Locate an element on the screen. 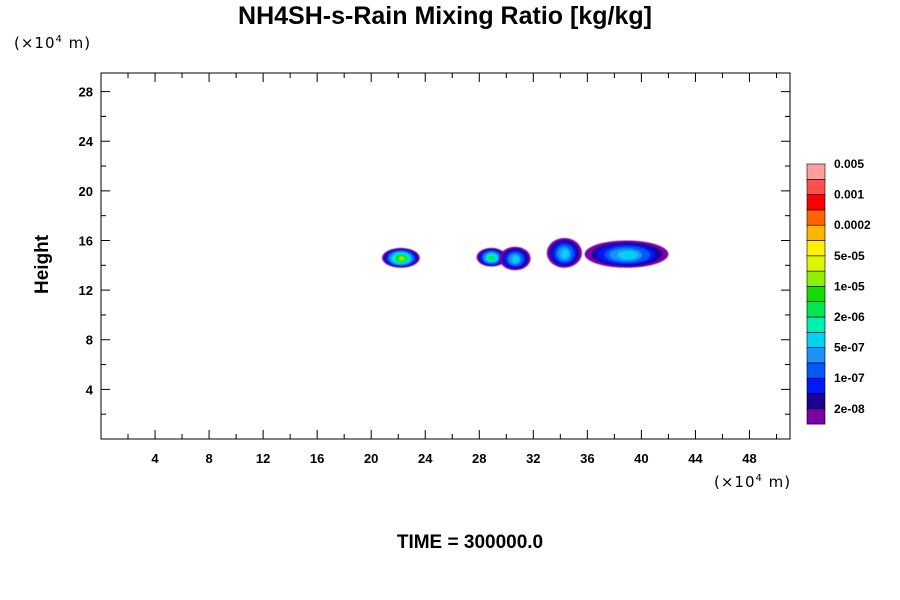  time-label: TIME = 300000.0 is located at coordinates (470, 542).